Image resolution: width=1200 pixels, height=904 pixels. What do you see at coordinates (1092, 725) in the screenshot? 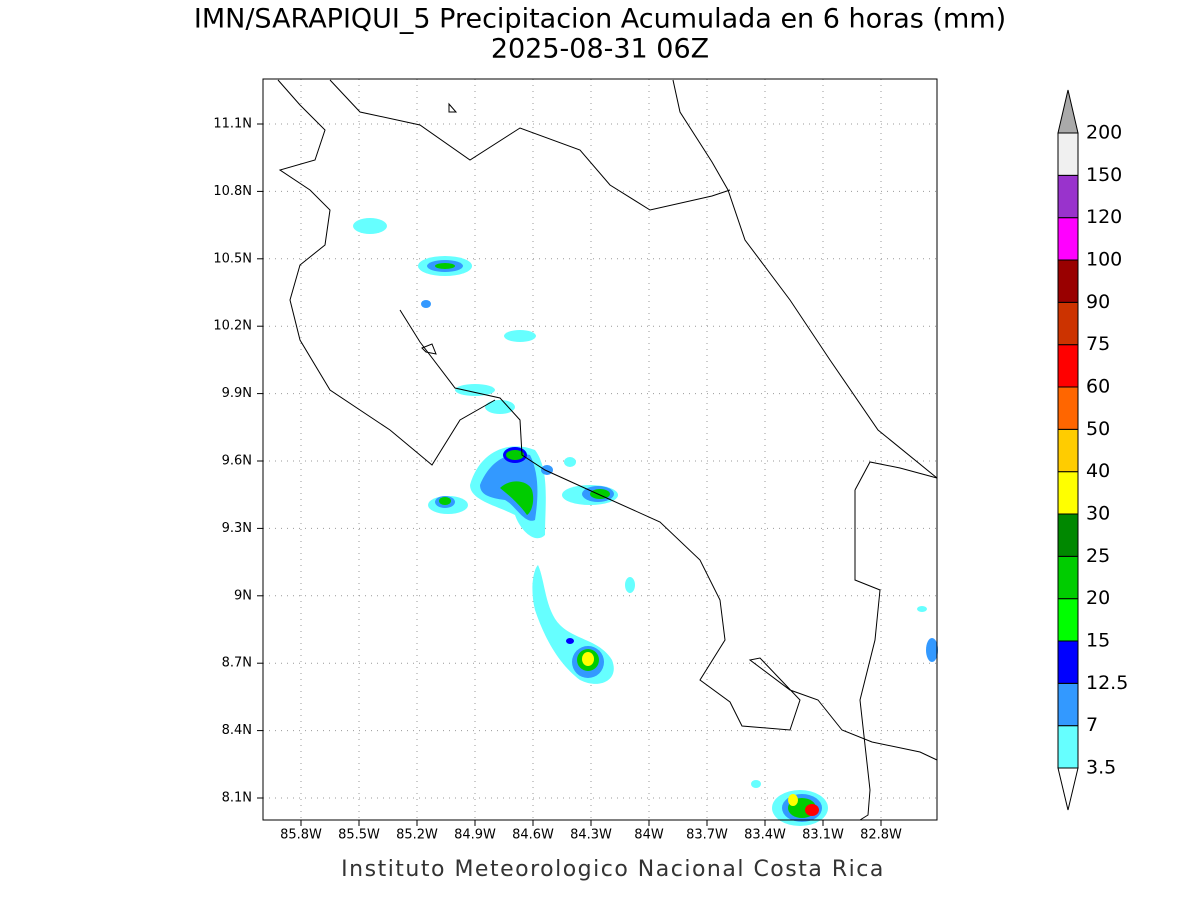
I see `colorbar-label: 7` at bounding box center [1092, 725].